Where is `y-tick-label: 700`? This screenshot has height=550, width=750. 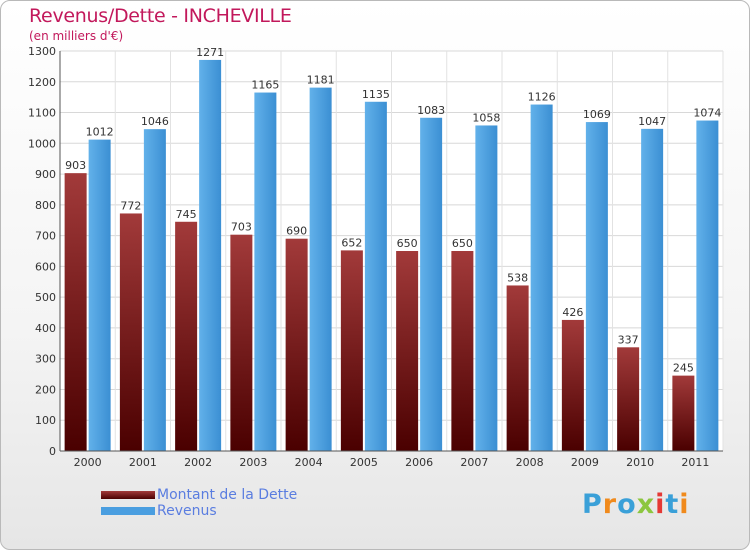
y-tick-label: 700 is located at coordinates (45, 236).